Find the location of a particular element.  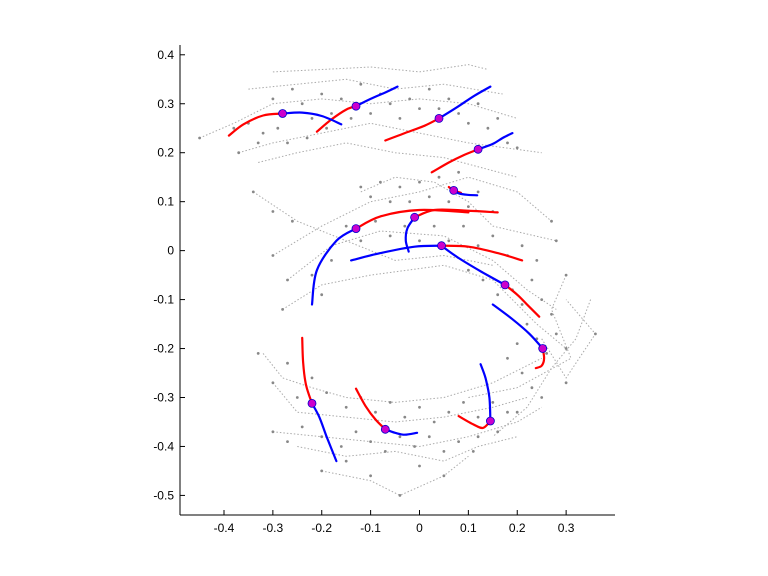

y-tick-label-7: -0.3 is located at coordinates (163, 398).